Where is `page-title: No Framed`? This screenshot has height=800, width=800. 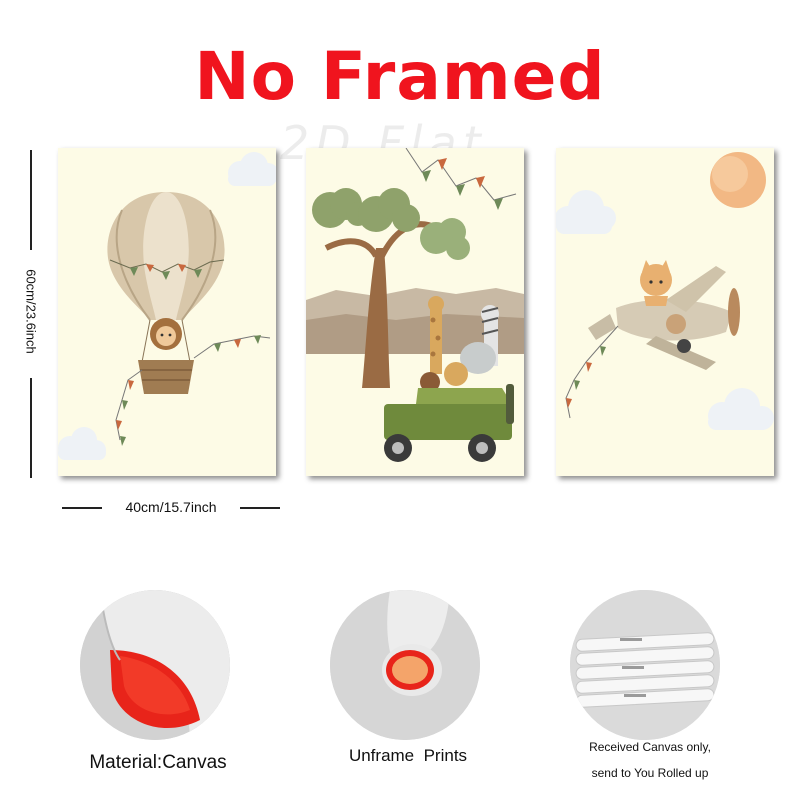
page-title: No Framed is located at coordinates (400, 76).